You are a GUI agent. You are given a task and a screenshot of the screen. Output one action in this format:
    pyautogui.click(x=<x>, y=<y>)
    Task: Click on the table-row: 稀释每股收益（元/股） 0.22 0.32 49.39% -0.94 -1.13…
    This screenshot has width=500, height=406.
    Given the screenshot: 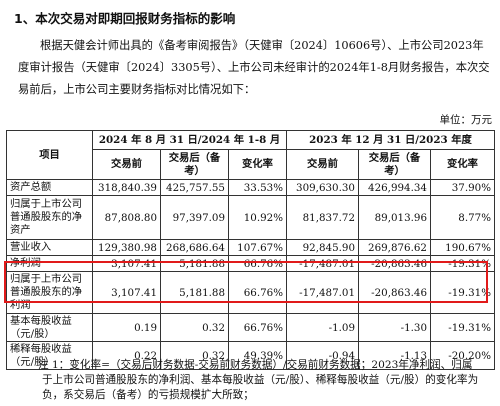 What is the action you would take?
    pyautogui.click(x=250, y=355)
    